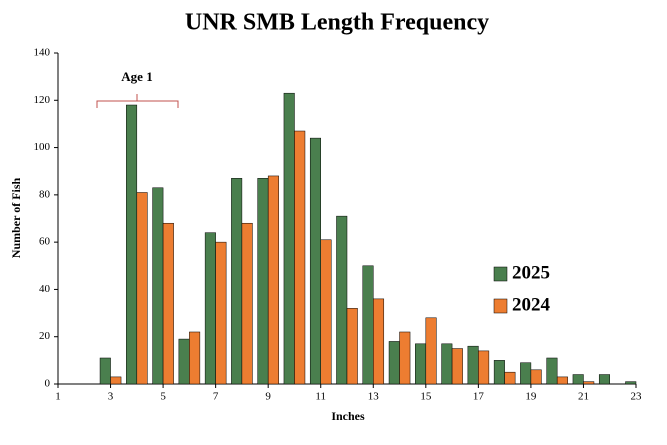 The image size is (667, 445). I want to click on x-axis-label: Inches, so click(348, 416).